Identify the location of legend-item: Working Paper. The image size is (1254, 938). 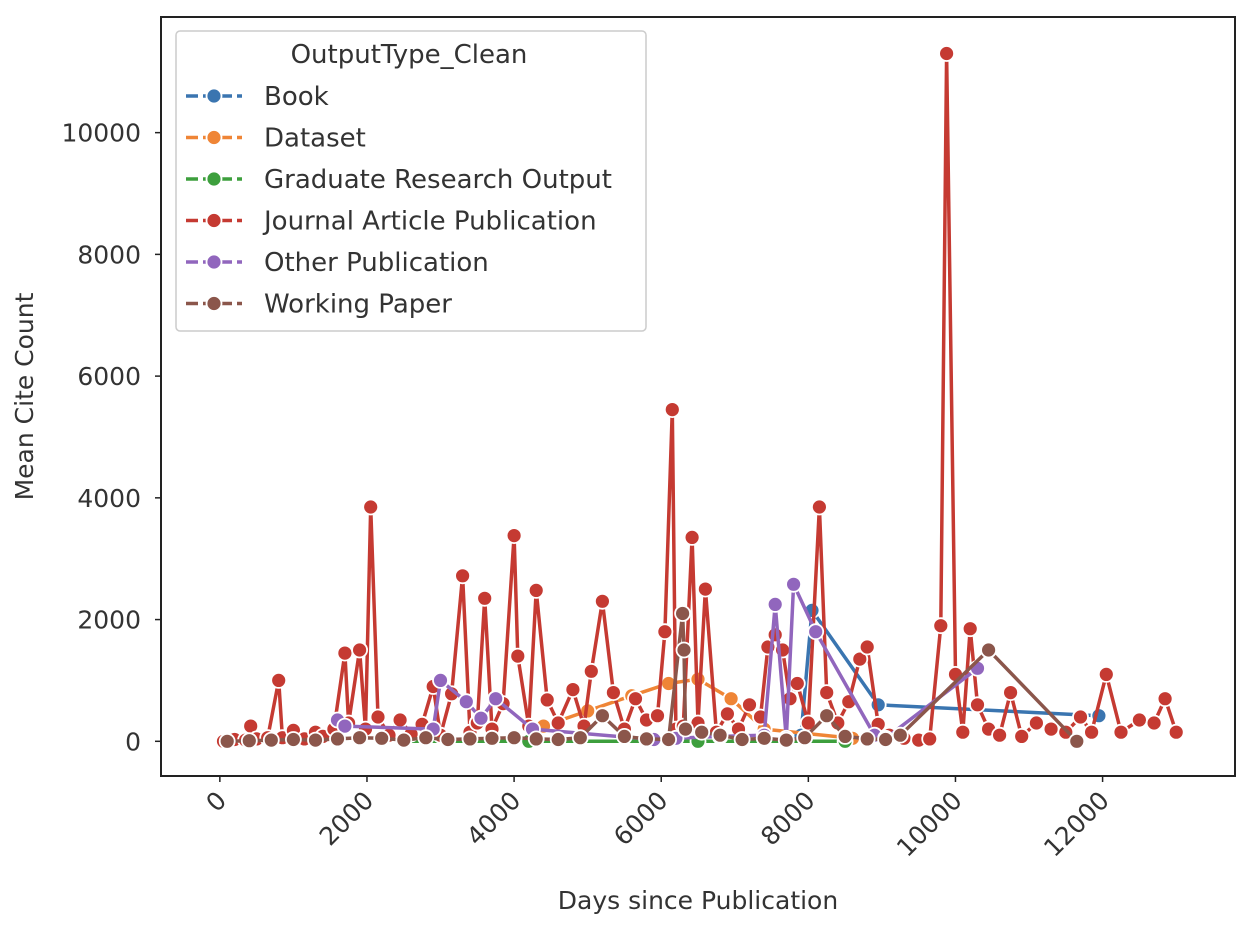
(319, 305).